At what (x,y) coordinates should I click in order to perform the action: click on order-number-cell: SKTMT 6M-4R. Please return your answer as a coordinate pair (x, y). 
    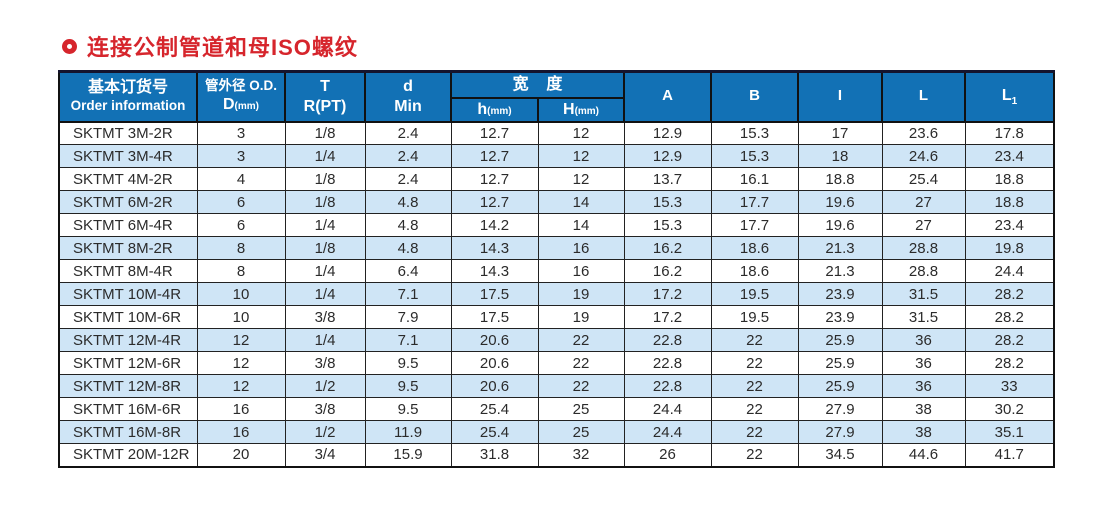
    Looking at the image, I should click on (128, 225).